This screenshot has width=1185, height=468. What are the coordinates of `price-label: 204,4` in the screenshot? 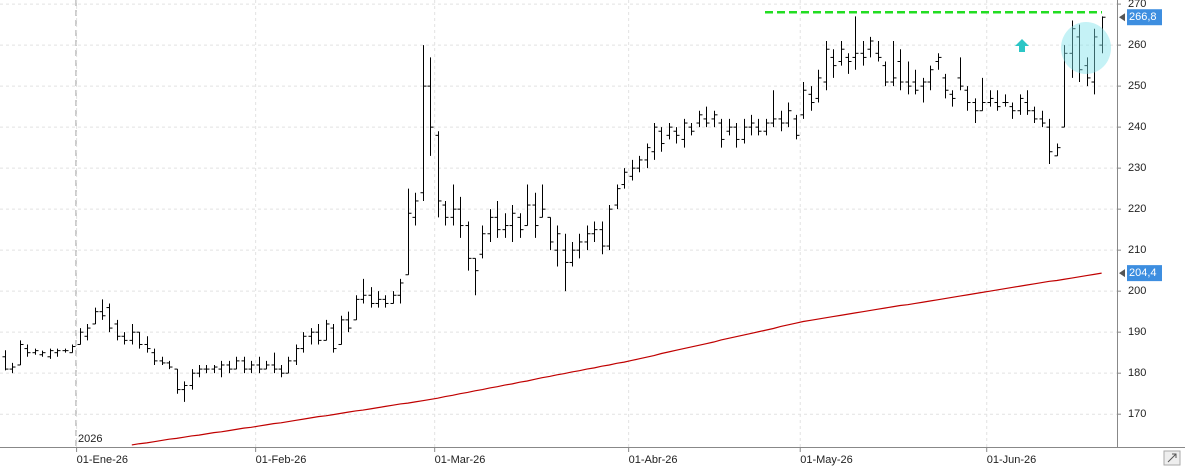 It's located at (1143, 273).